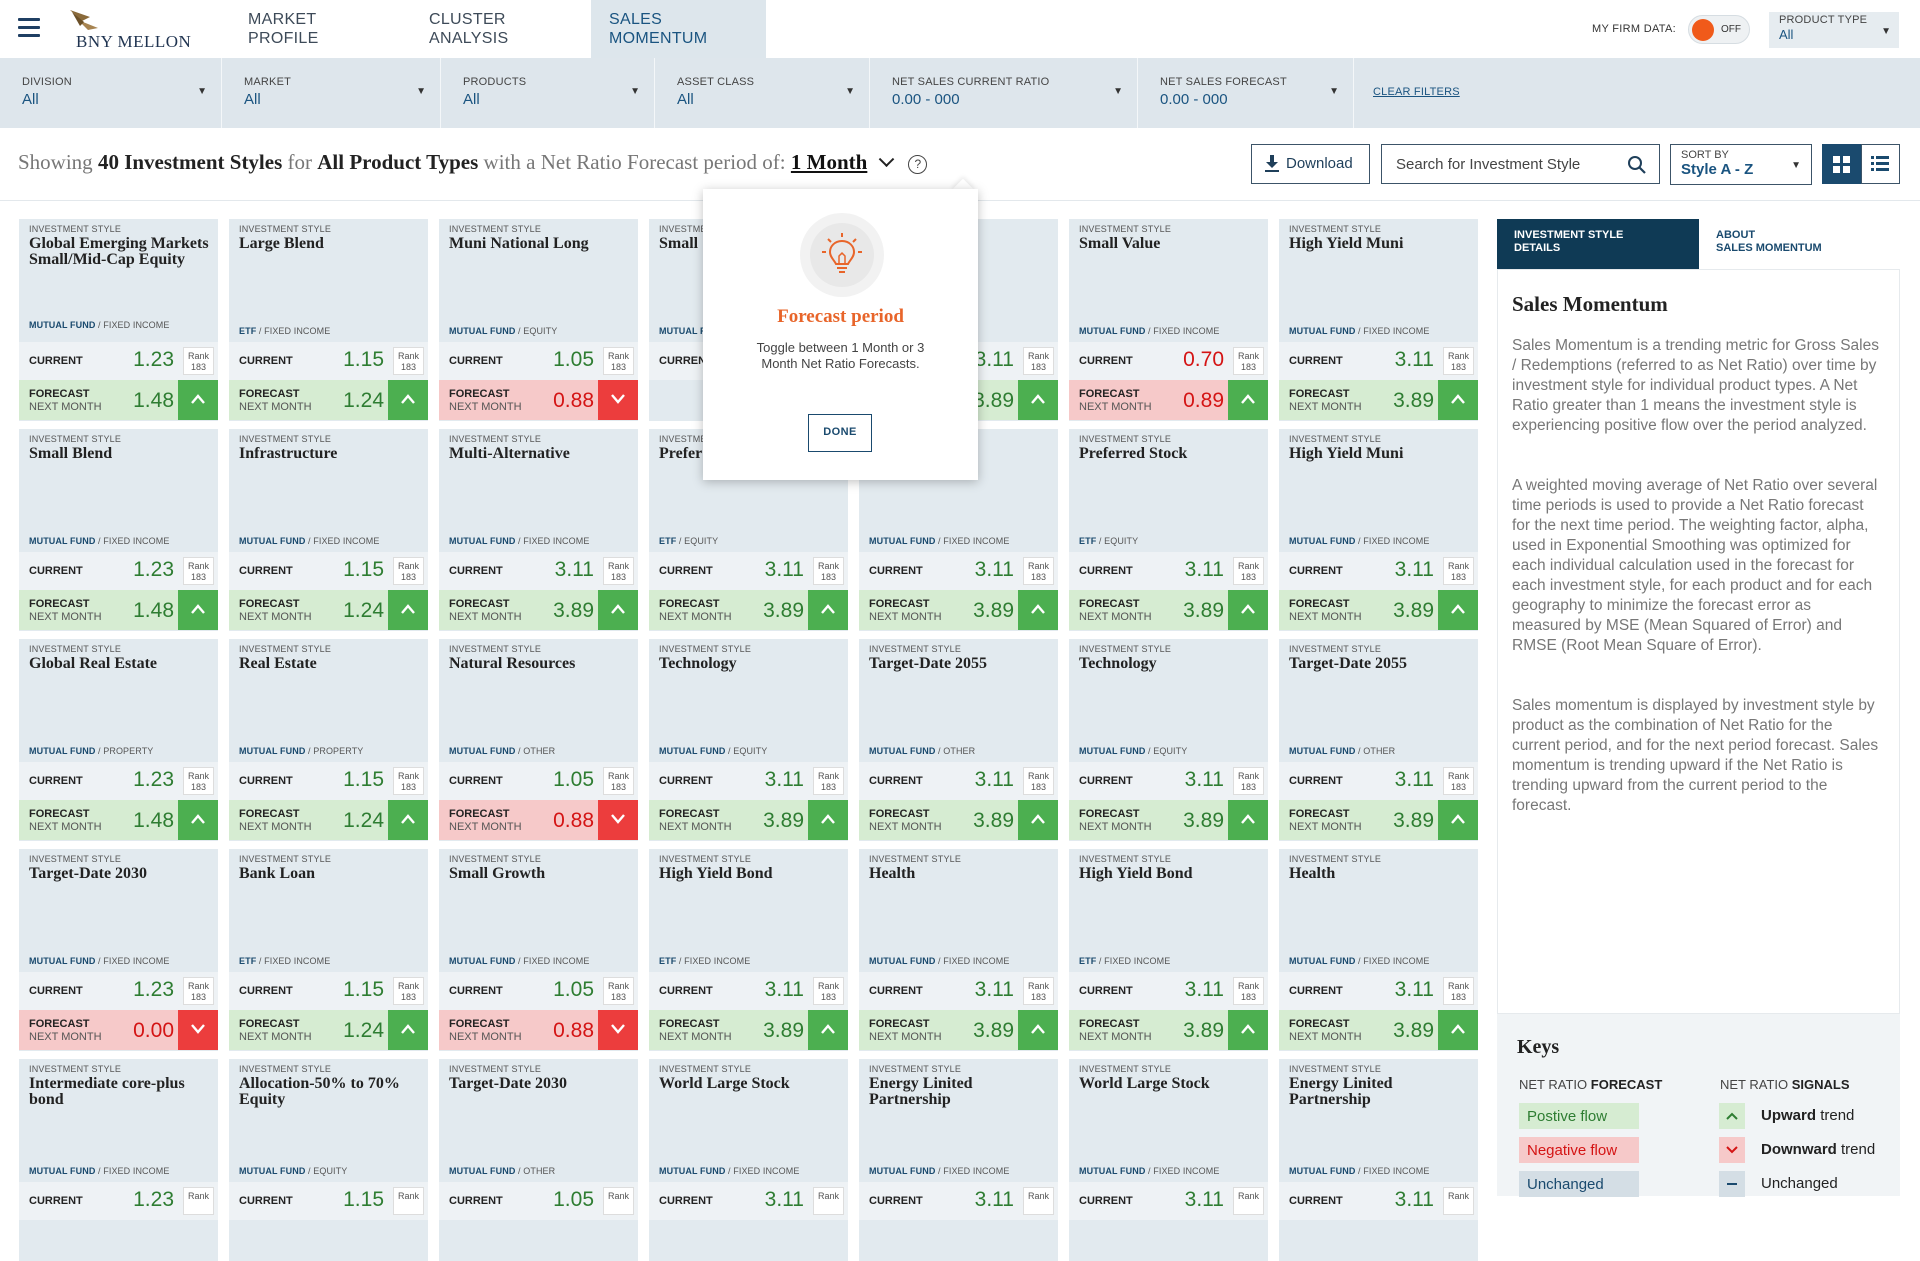 The width and height of the screenshot is (1920, 1261). I want to click on bny-mellon-logo: BNY MELLON, so click(133, 30).